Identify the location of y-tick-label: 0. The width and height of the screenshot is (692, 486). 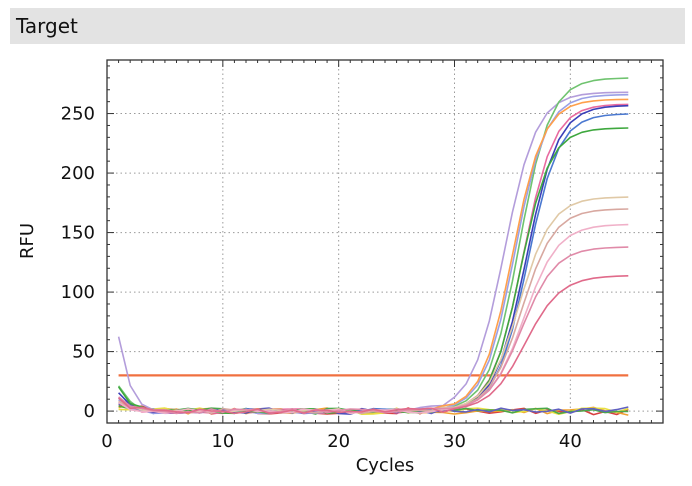
(89, 411).